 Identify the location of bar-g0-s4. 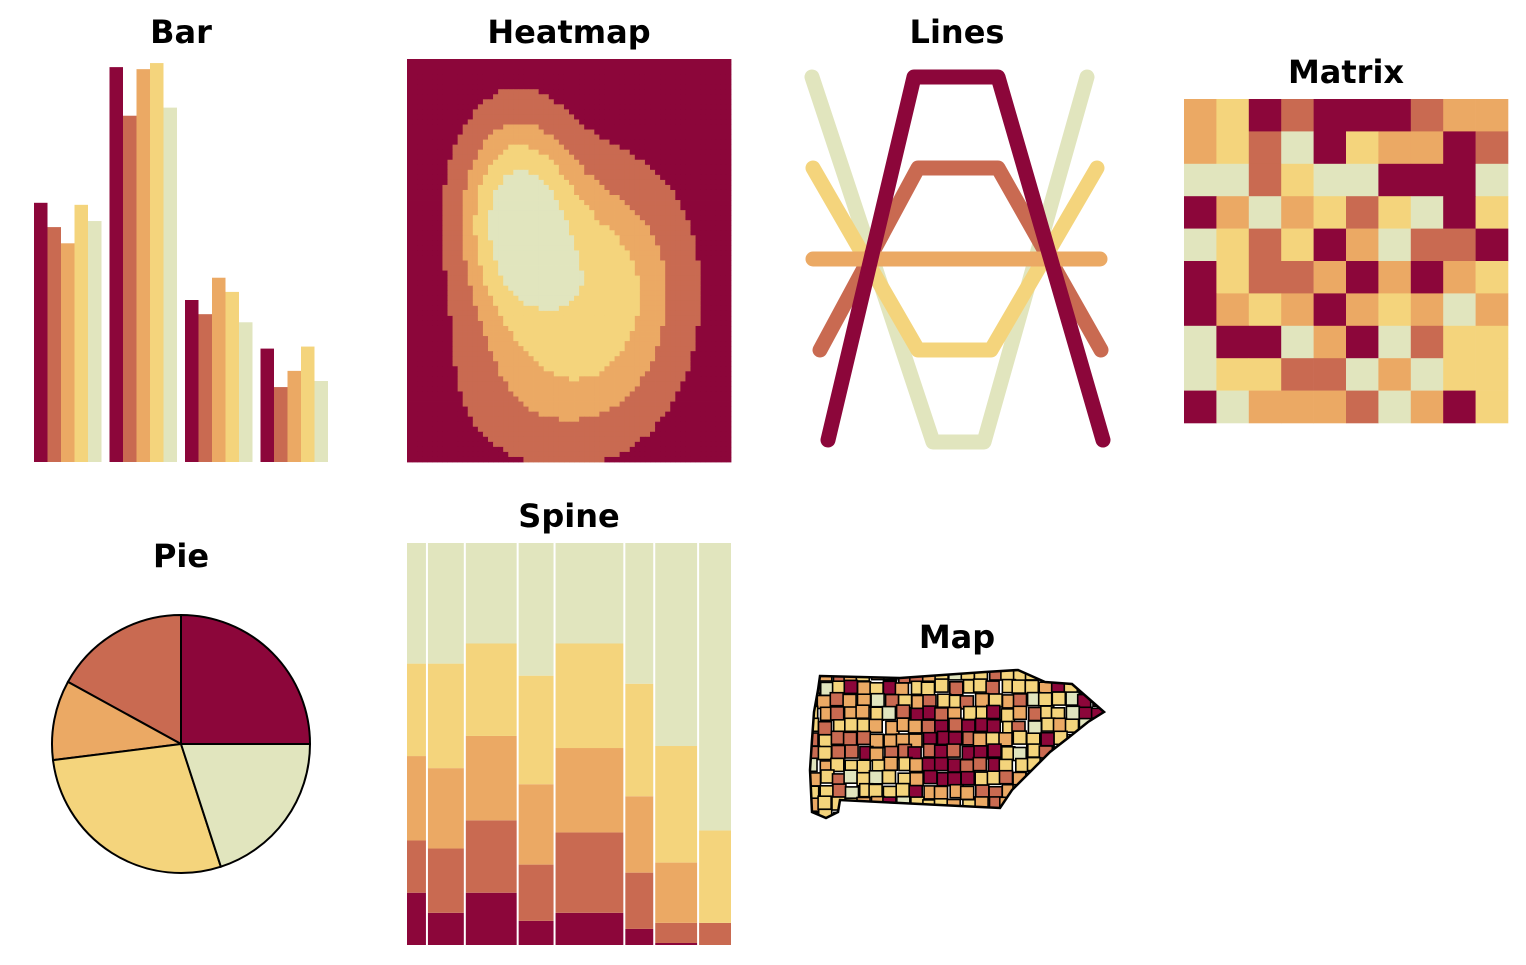
(95, 341).